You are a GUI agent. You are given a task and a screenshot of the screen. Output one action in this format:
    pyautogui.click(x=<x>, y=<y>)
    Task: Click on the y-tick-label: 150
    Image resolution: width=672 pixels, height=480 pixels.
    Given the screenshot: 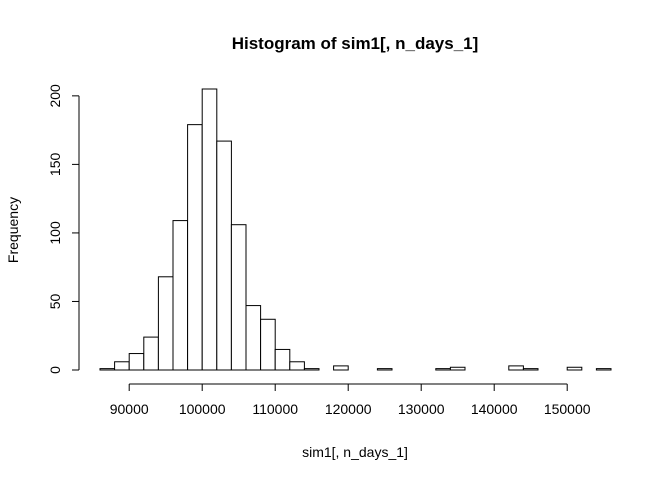 What is the action you would take?
    pyautogui.click(x=55, y=164)
    